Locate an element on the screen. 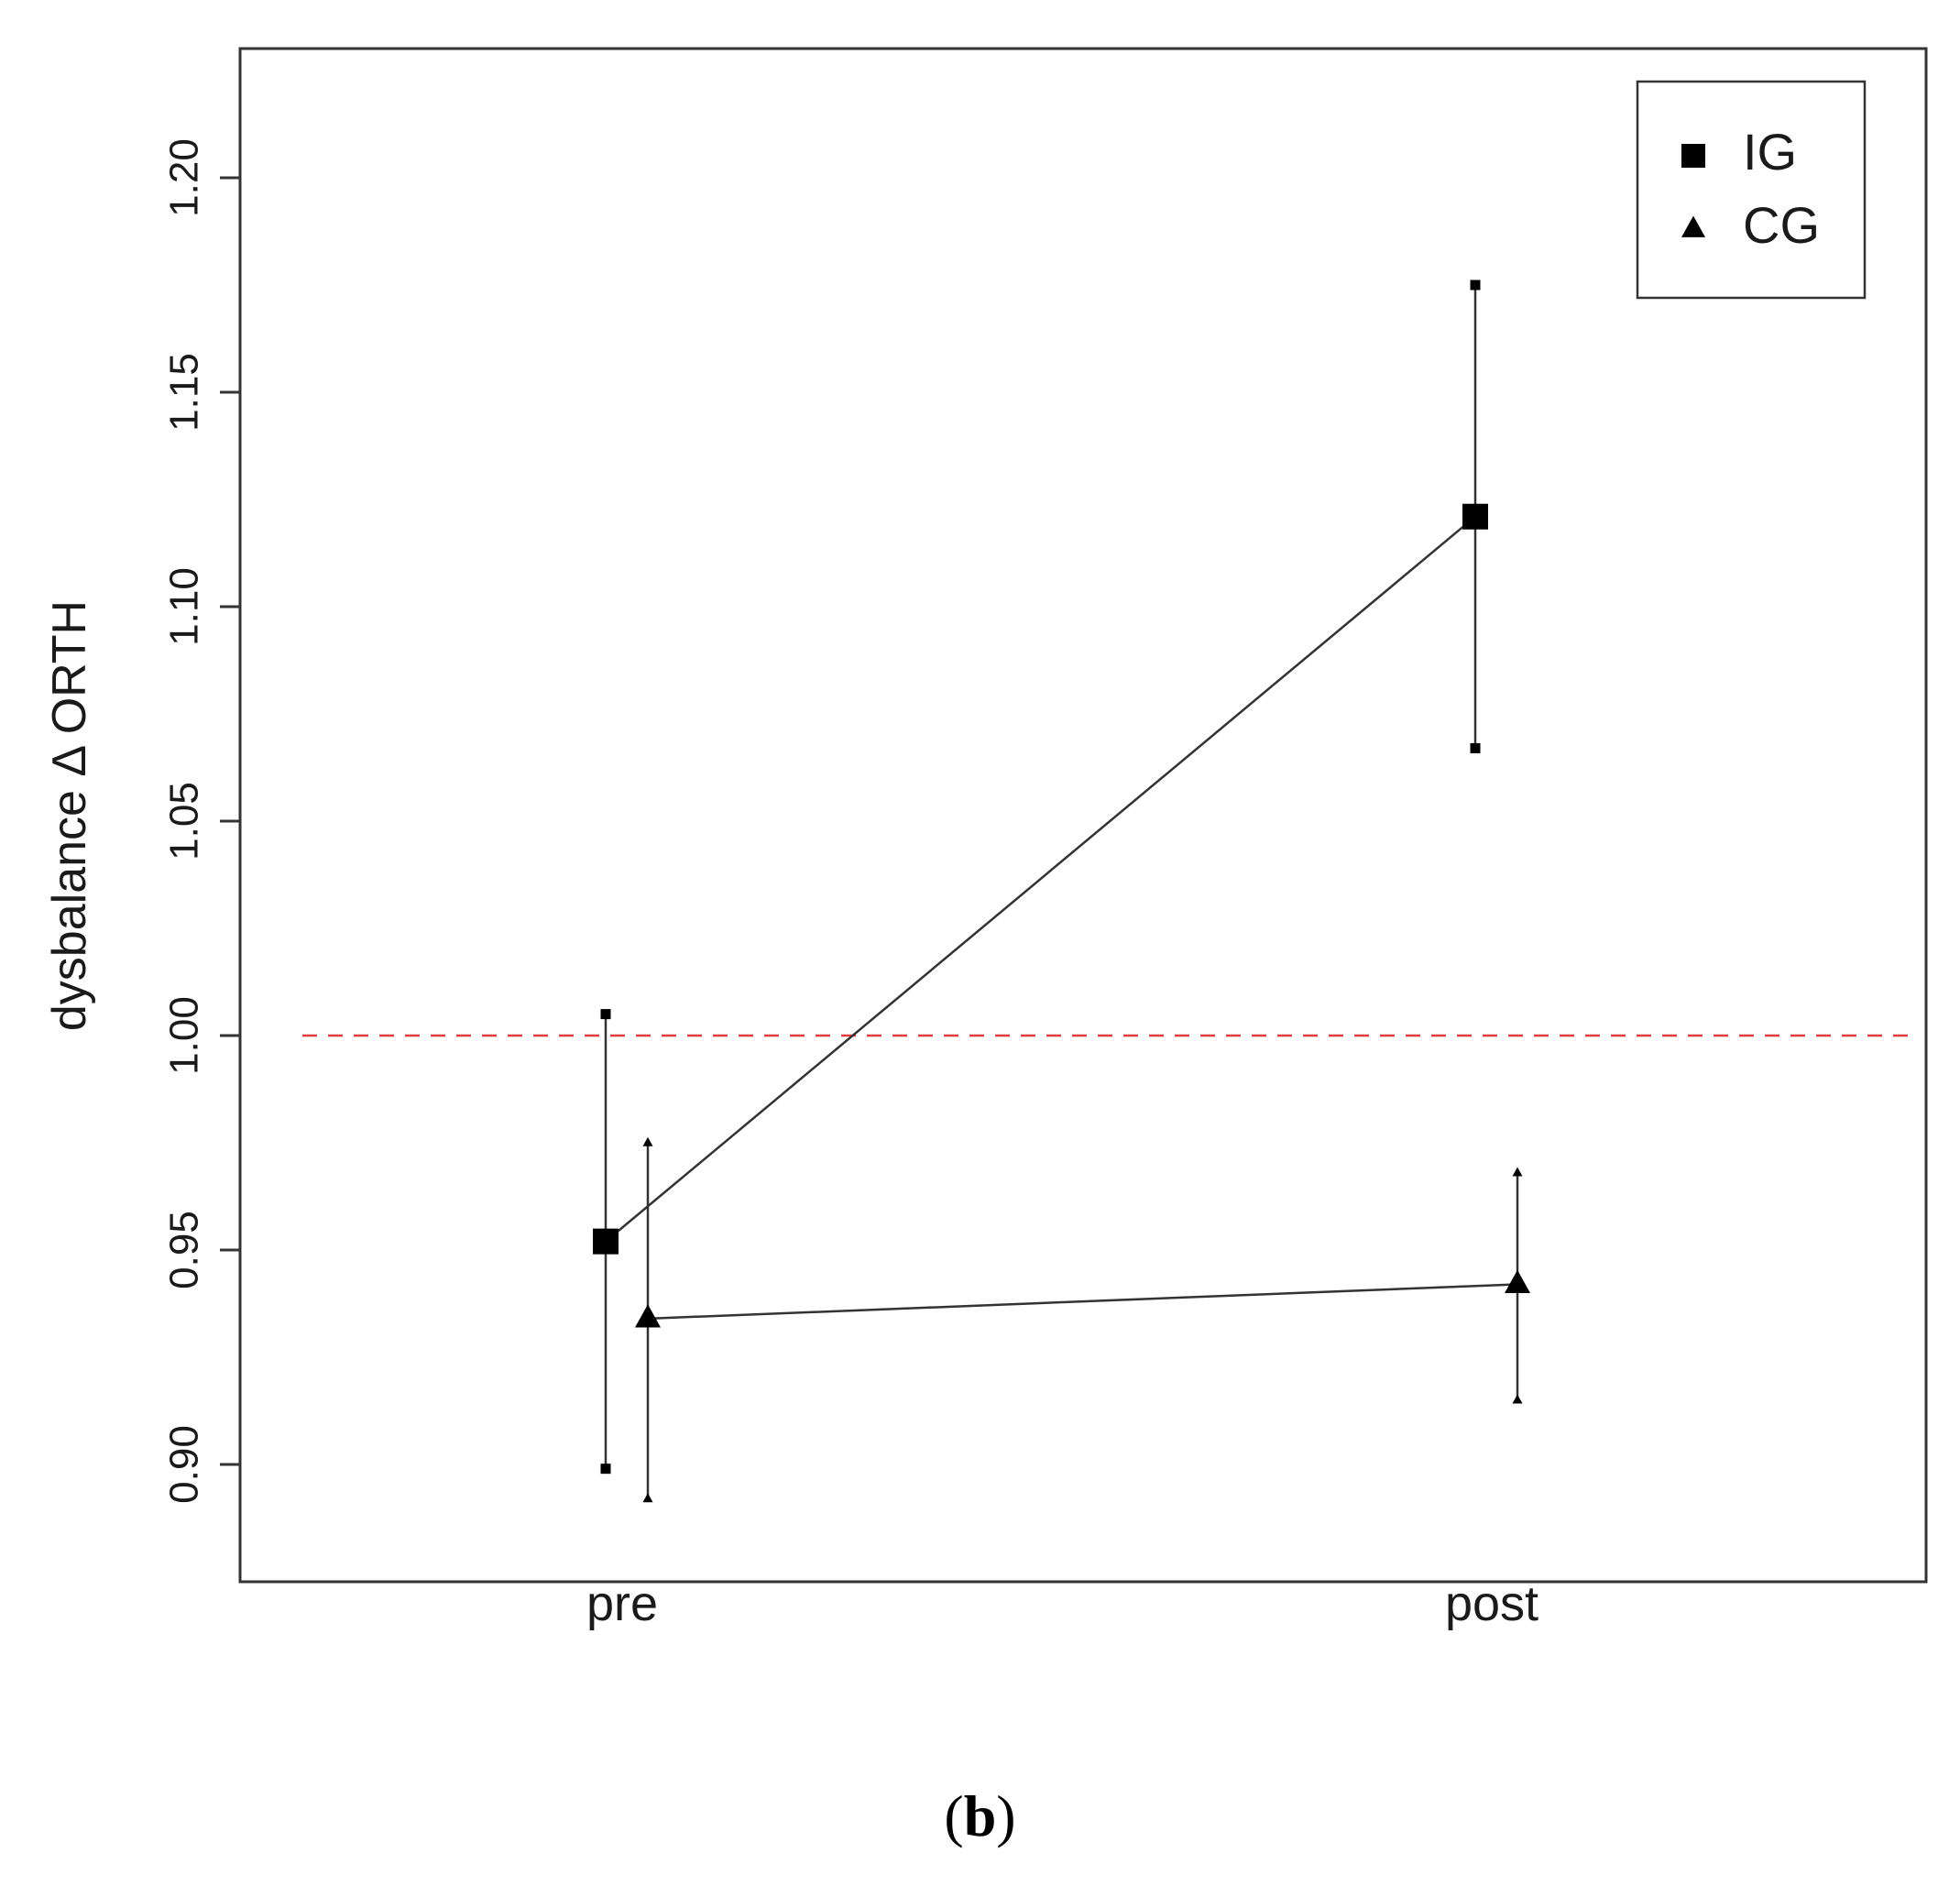 The image size is (1960, 1897). legend-marker-cg is located at coordinates (1693, 226).